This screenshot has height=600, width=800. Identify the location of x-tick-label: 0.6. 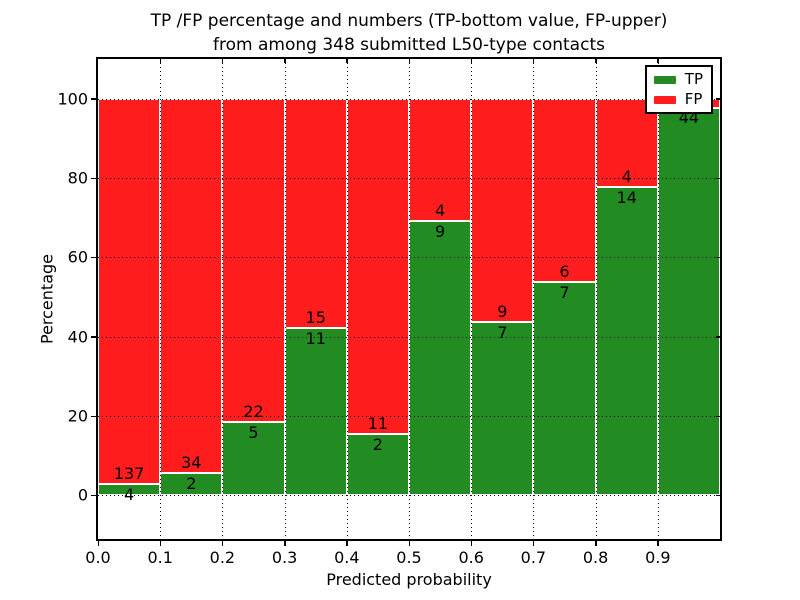
(471, 557).